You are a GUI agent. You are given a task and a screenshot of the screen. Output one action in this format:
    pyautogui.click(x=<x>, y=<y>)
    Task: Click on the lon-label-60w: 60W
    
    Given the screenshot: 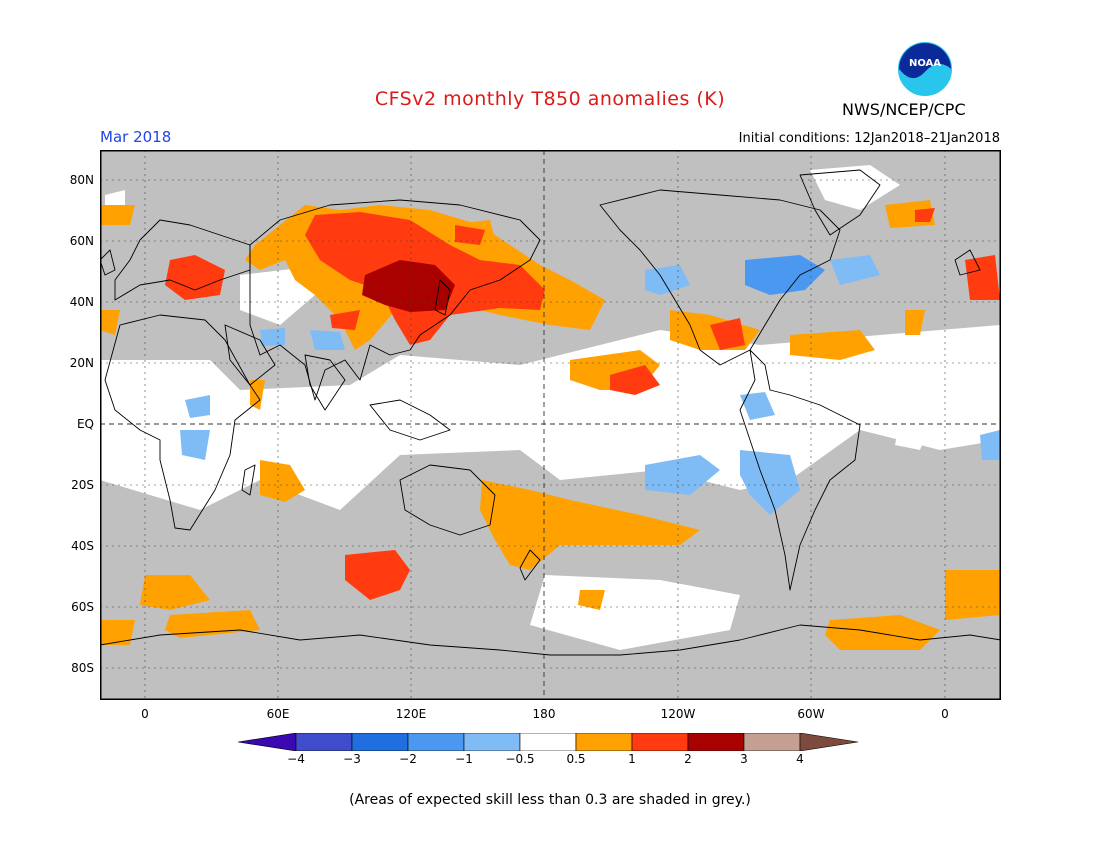 What is the action you would take?
    pyautogui.click(x=811, y=714)
    